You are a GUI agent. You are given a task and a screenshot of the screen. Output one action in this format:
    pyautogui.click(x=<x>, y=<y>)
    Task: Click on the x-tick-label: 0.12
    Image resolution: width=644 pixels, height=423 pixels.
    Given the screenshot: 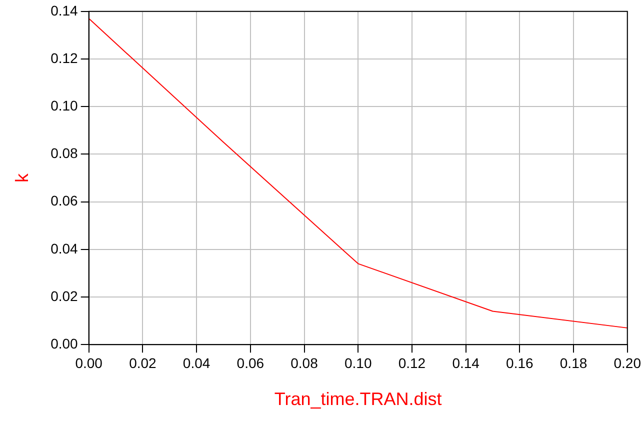 What is the action you would take?
    pyautogui.click(x=412, y=362)
    